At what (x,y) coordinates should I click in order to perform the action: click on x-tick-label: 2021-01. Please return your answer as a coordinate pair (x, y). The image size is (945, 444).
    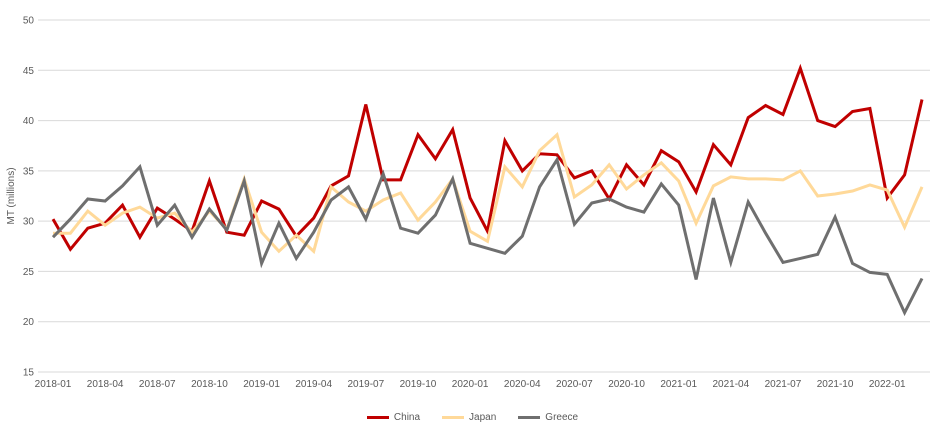
    Looking at the image, I should click on (678, 384).